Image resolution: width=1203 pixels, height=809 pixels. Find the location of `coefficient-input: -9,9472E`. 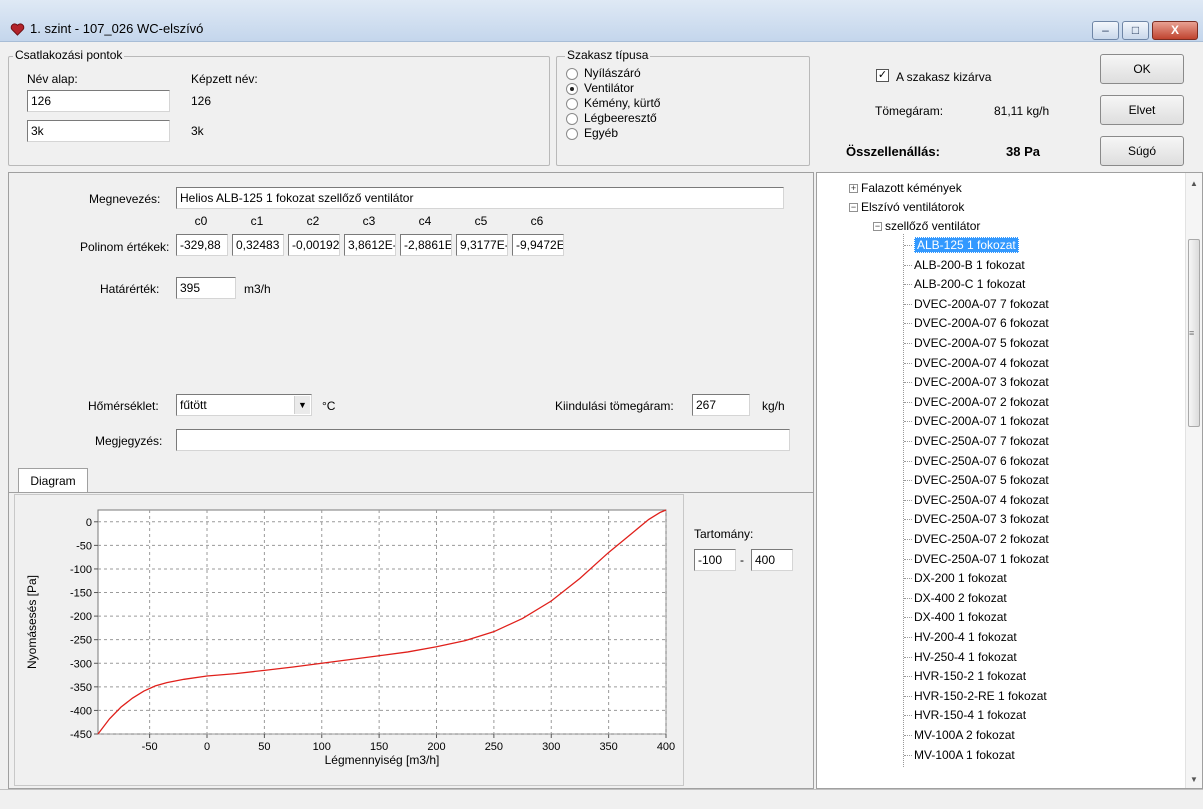

coefficient-input: -9,9472E is located at coordinates (538, 245).